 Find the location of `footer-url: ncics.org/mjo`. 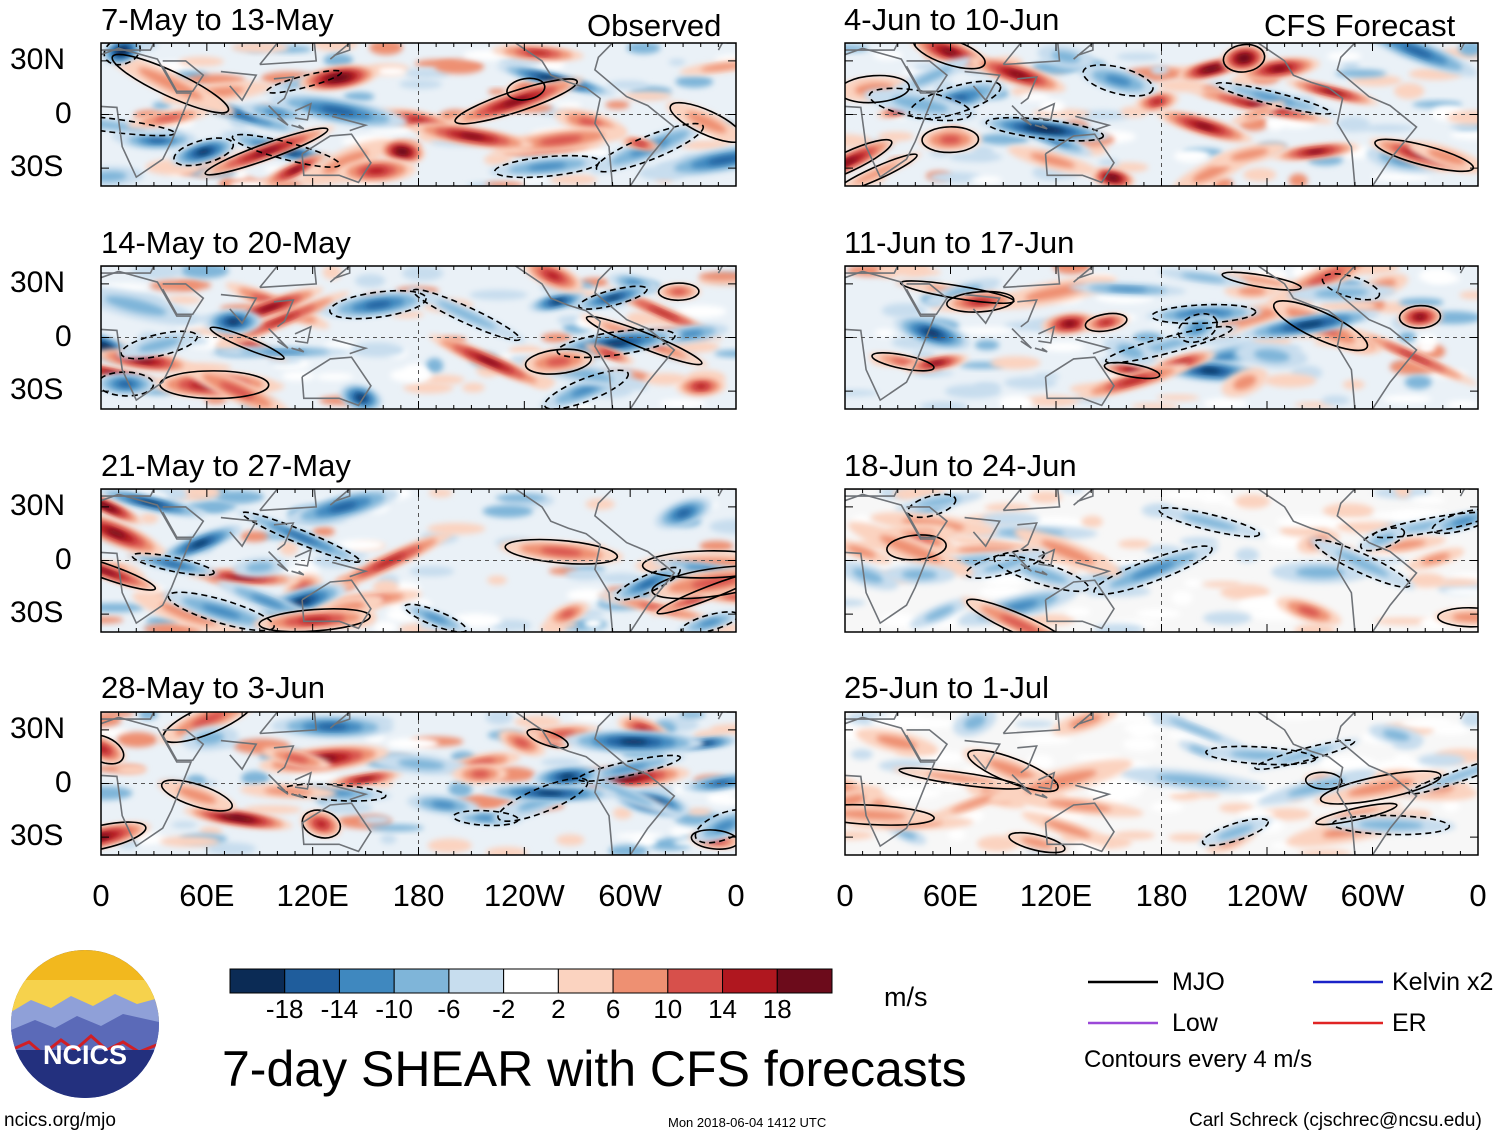

footer-url: ncics.org/mjo is located at coordinates (60, 1120).